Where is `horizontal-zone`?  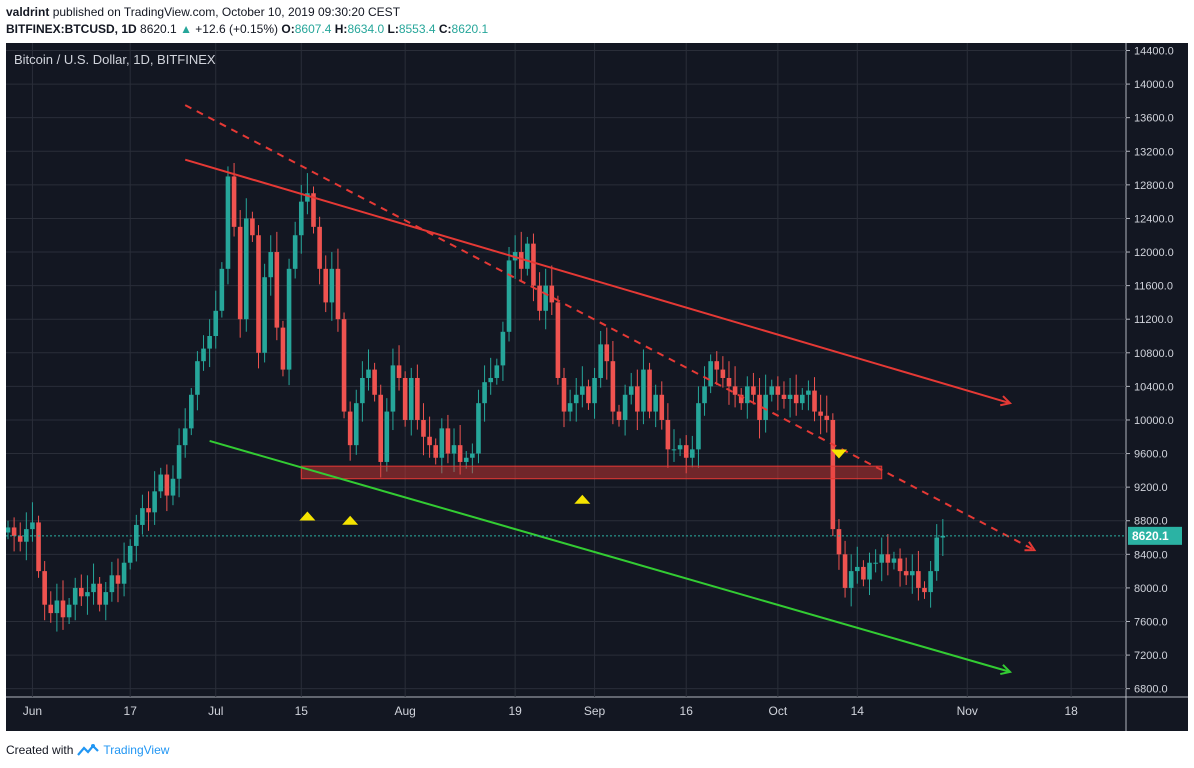 horizontal-zone is located at coordinates (591, 472).